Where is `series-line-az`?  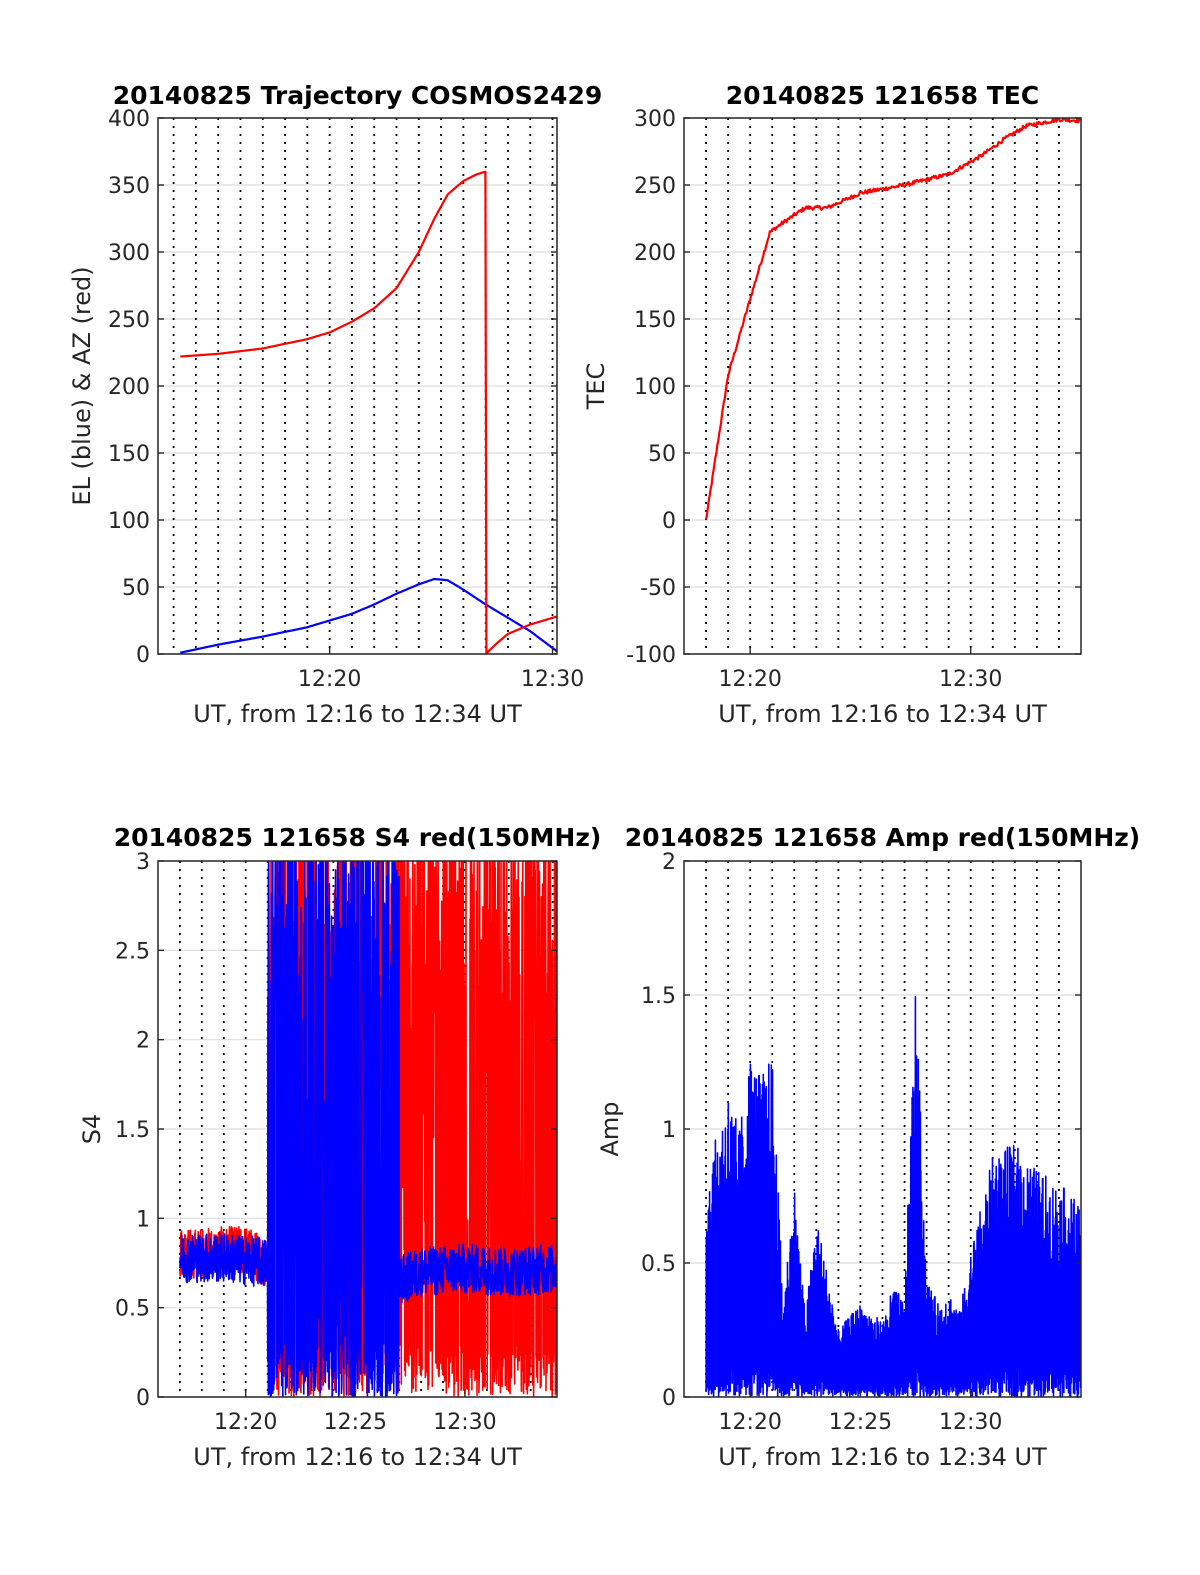 series-line-az is located at coordinates (368, 412).